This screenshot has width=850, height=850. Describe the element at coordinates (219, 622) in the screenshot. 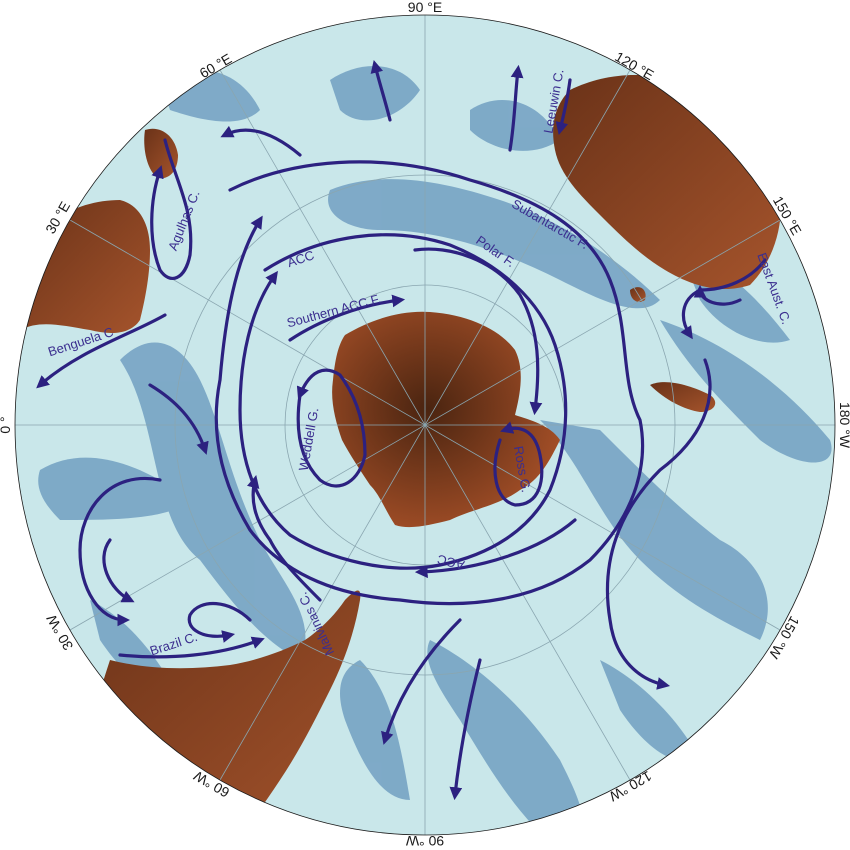

I see `current-brazil-gyre` at that location.